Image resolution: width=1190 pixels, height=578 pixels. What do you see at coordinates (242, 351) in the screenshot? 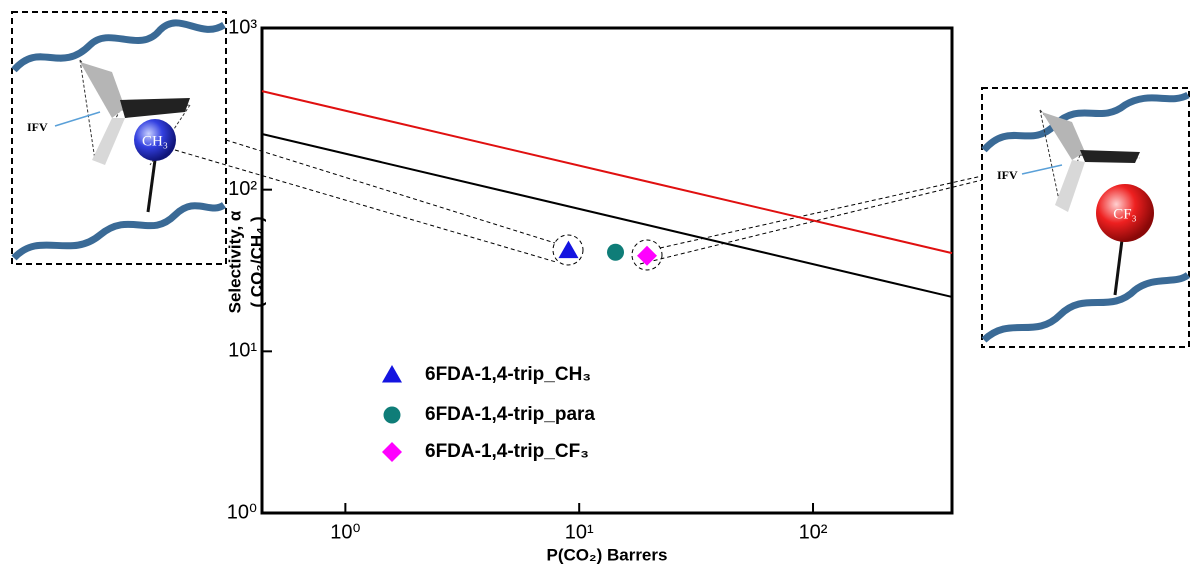
I see `y-tick-label: 10¹` at bounding box center [242, 351].